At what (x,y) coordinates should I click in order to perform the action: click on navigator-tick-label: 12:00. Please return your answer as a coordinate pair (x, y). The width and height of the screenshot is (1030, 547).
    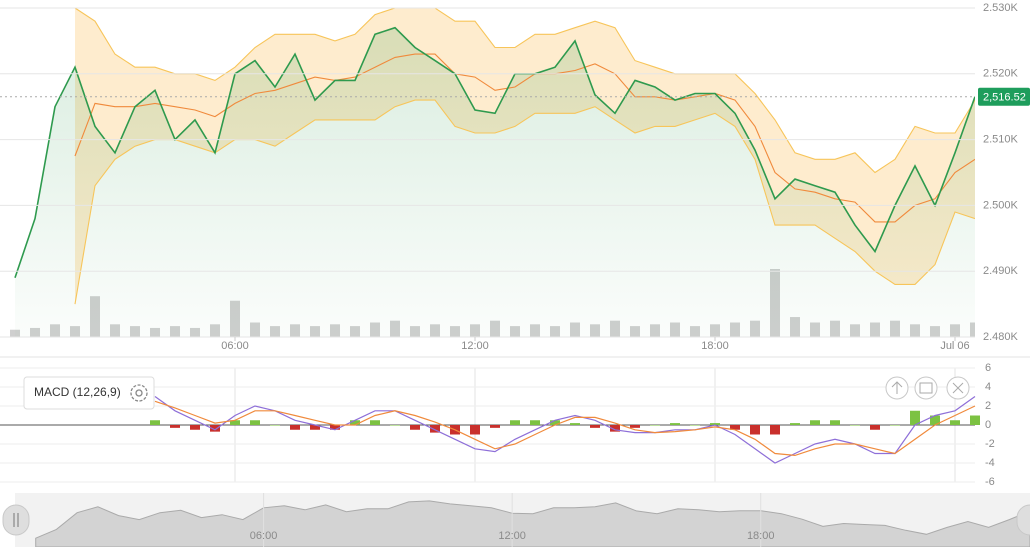
    Looking at the image, I should click on (512, 536).